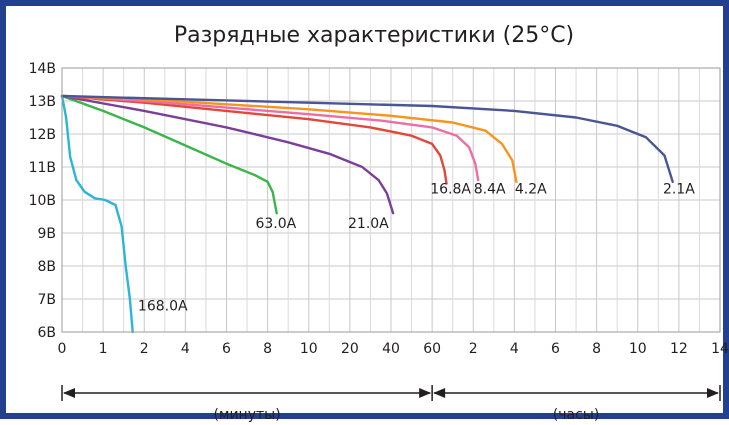 Image resolution: width=729 pixels, height=425 pixels. I want to click on x-tick-label: 0, so click(62, 349).